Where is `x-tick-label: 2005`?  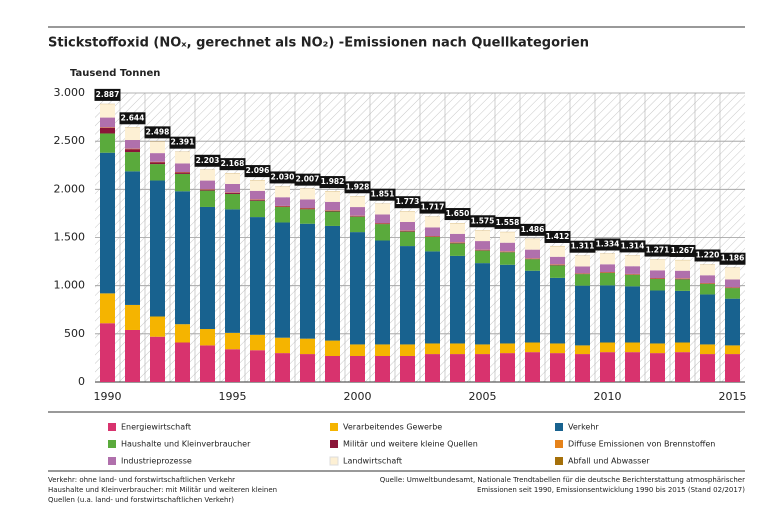 x-tick-label: 2005 is located at coordinates (483, 396).